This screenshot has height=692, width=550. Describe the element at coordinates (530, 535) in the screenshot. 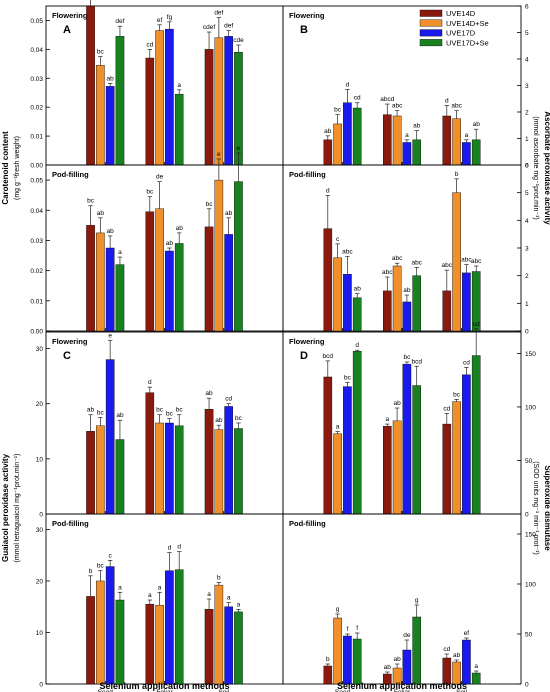

I see `y-tick-label: 150` at that location.